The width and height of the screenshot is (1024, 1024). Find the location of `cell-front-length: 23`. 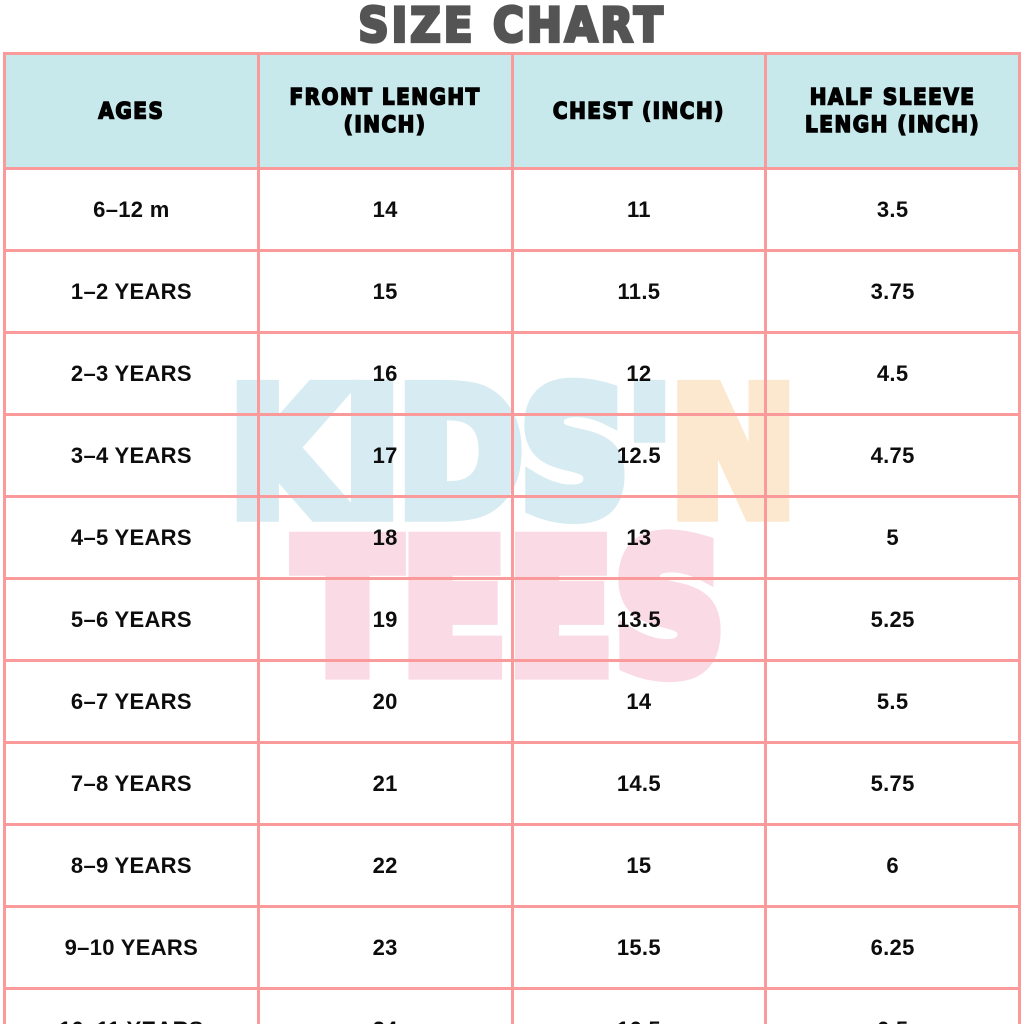

cell-front-length: 23 is located at coordinates (385, 947).